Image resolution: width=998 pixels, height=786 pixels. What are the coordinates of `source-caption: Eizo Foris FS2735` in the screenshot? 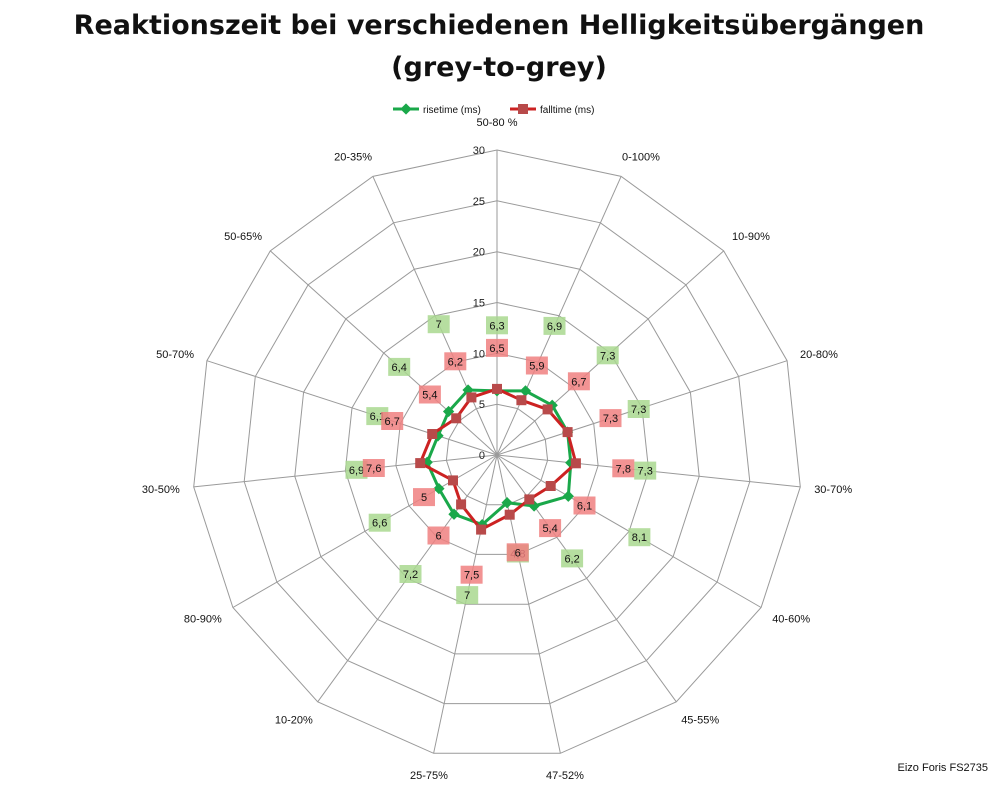 It's located at (942, 768).